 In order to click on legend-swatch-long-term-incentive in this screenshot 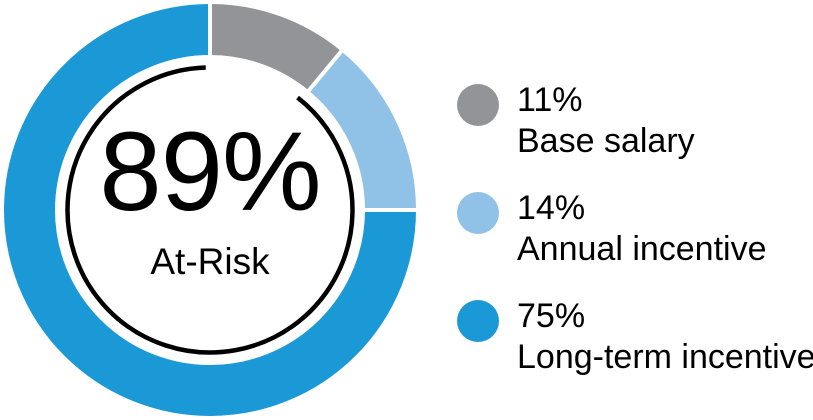, I will do `click(478, 321)`.